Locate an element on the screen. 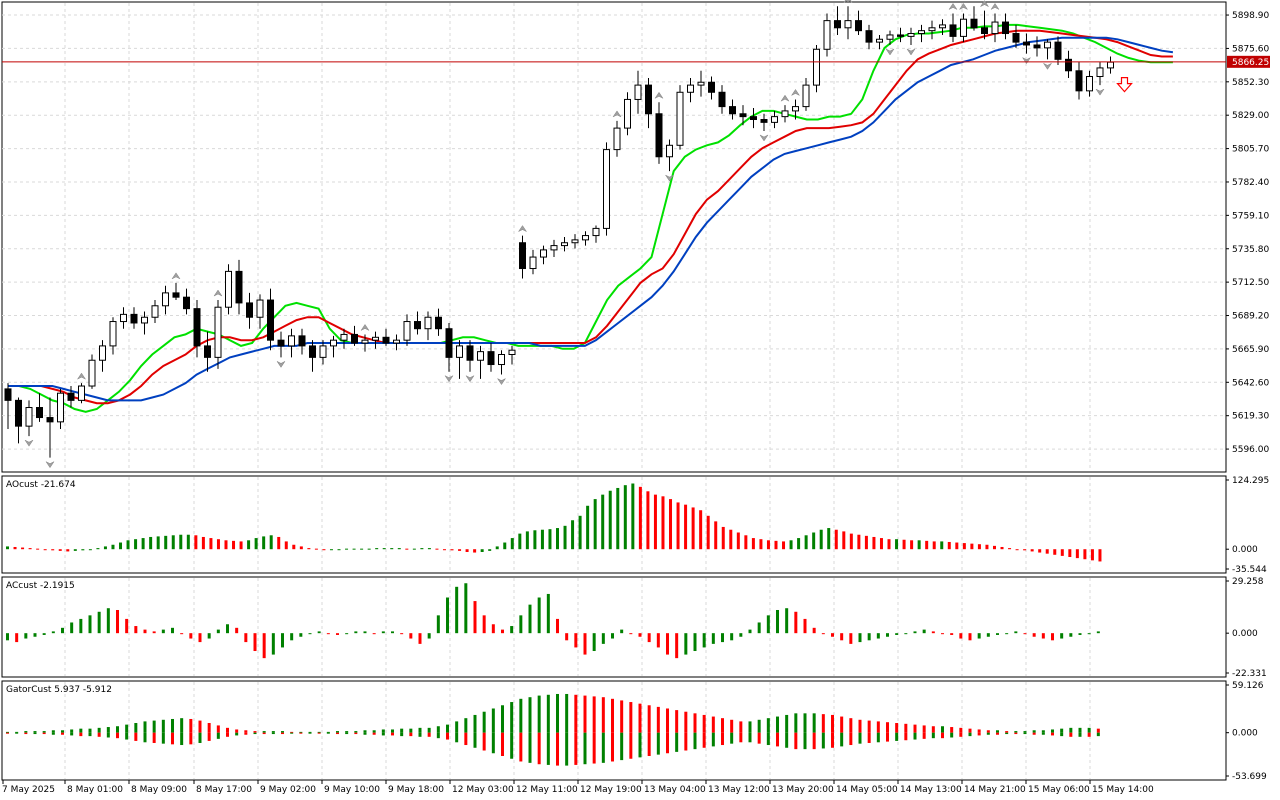 This screenshot has height=800, width=1280. y-tick-label: 0.000 is located at coordinates (1245, 734).